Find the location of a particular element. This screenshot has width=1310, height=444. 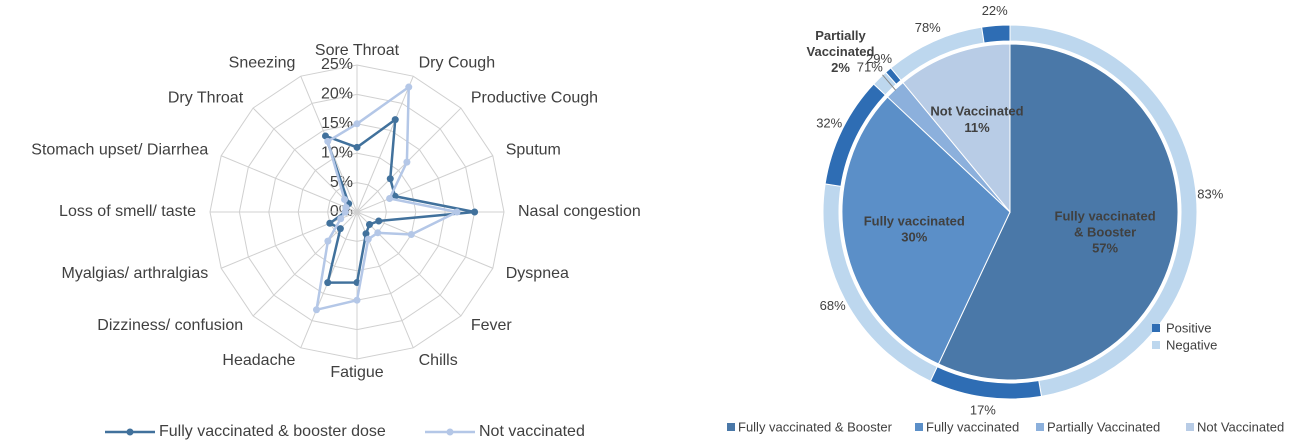

category-label: Chills is located at coordinates (438, 360).